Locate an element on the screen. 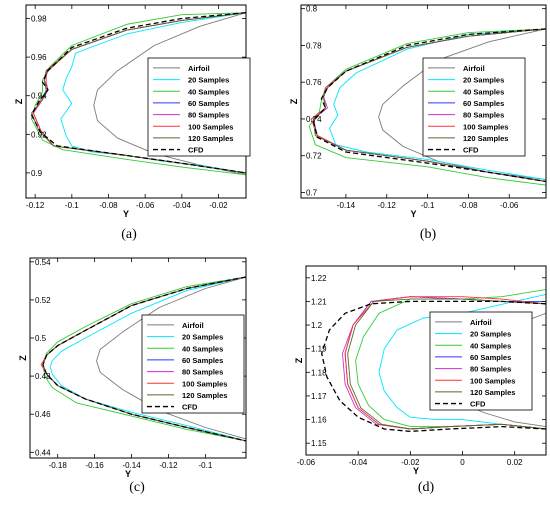  y-tick-label: 0.52 is located at coordinates (43, 300).